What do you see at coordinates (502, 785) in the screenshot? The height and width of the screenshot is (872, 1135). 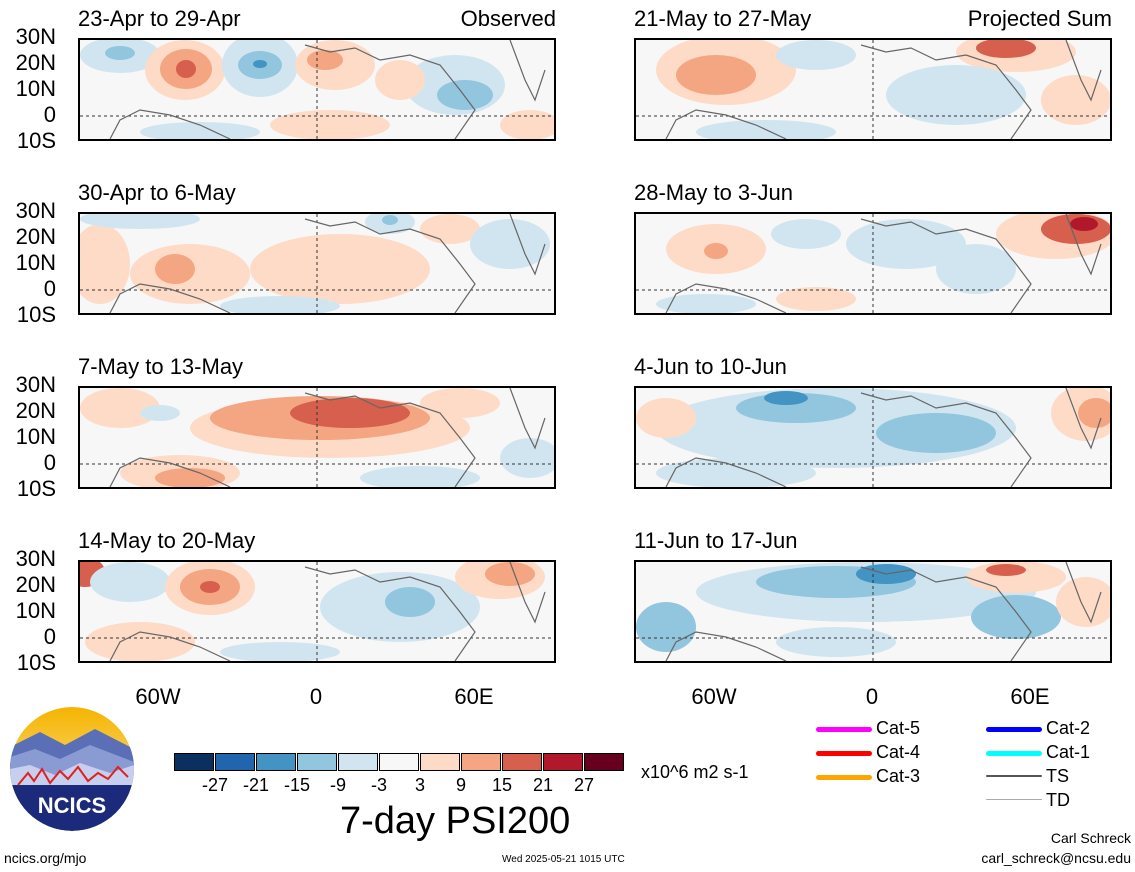 I see `colorbar-tick: 15` at bounding box center [502, 785].